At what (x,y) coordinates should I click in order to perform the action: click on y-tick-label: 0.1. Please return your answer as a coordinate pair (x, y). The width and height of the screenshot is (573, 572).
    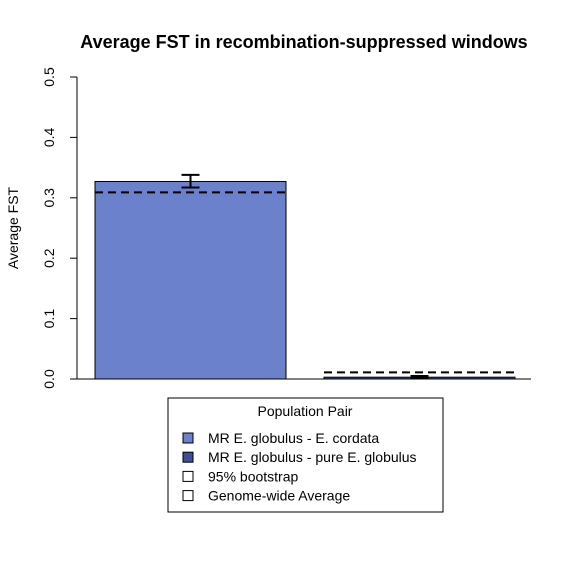
    Looking at the image, I should click on (49, 319).